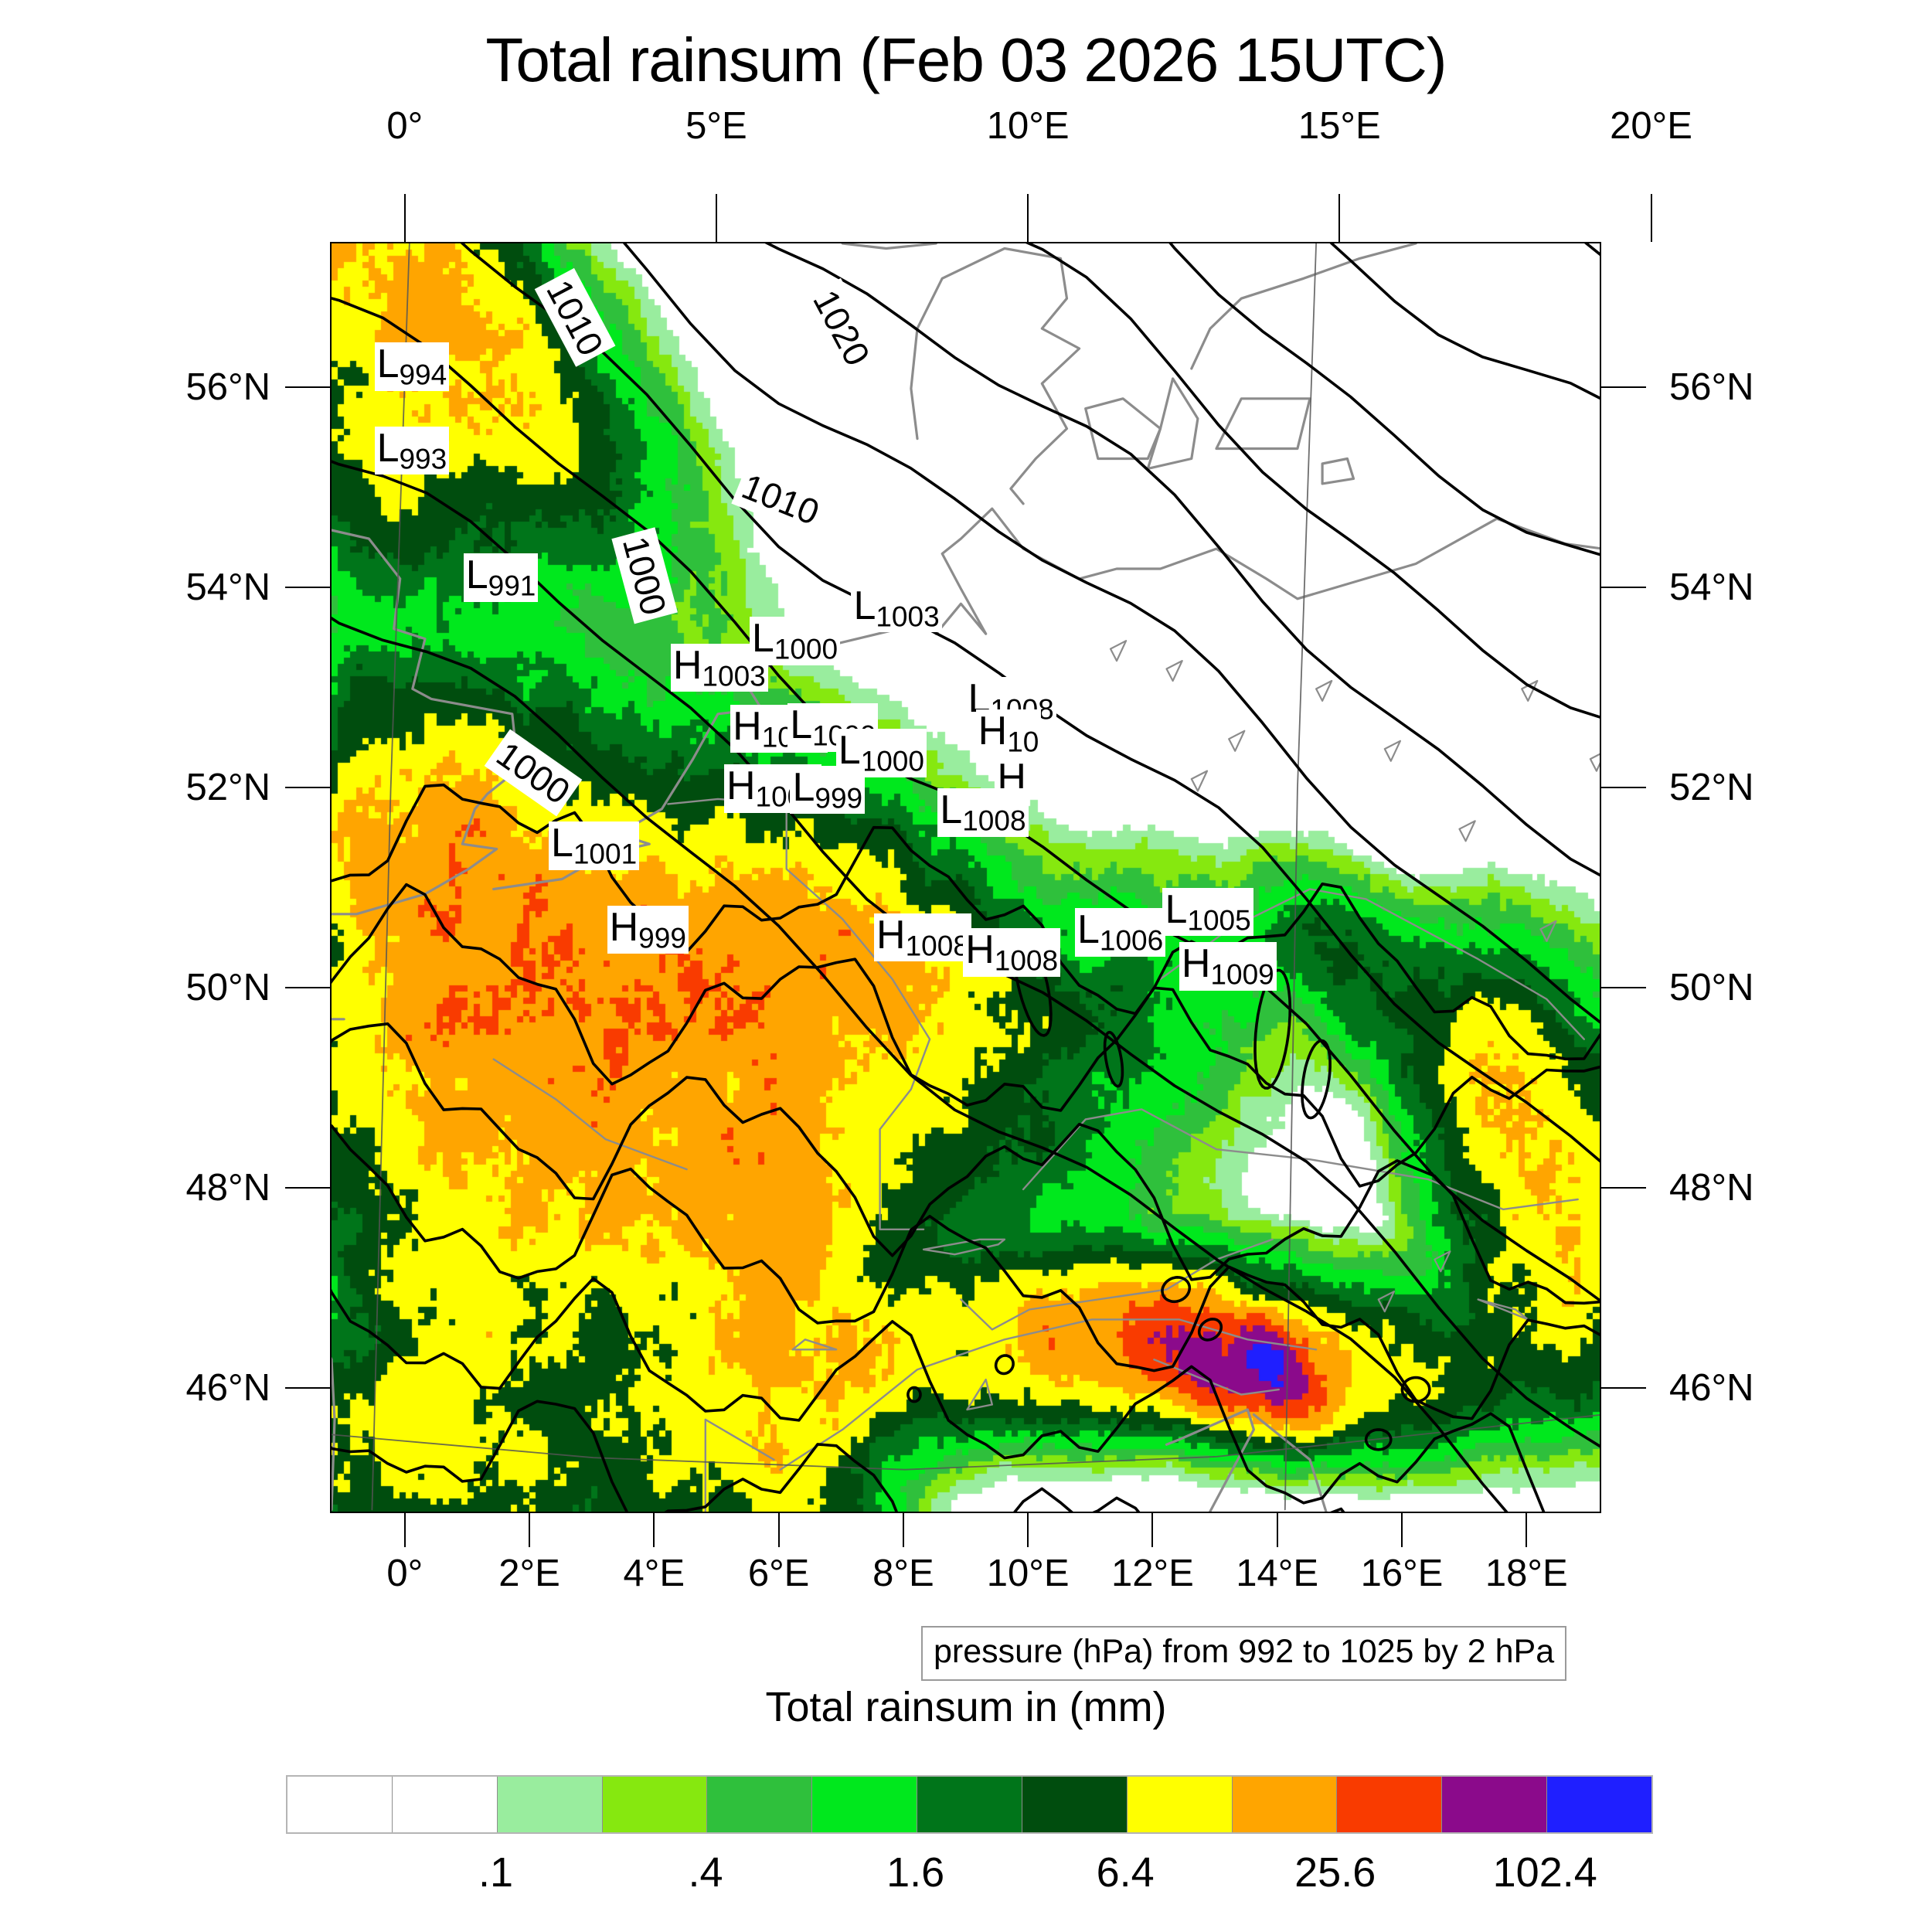 The image size is (1932, 1932). I want to click on pressure-center-label: H999, so click(648, 929).